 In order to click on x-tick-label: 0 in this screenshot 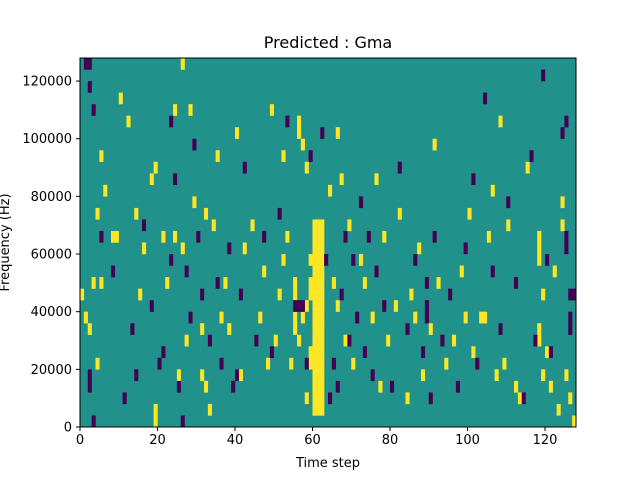, I will do `click(80, 440)`.